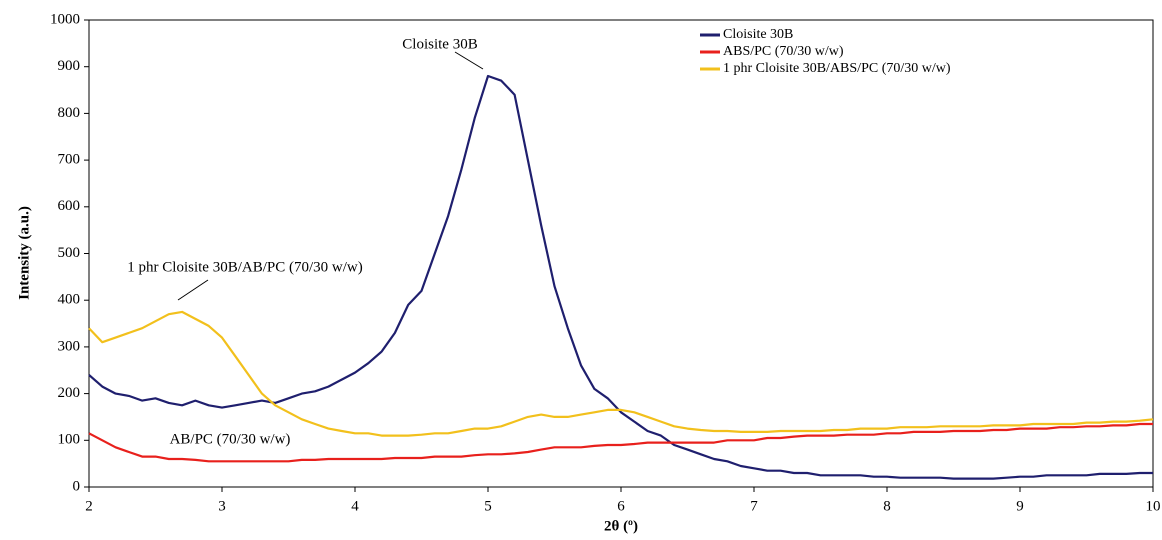 This screenshot has height=540, width=1162. I want to click on annotation: Cloisite 30B, so click(439, 44).